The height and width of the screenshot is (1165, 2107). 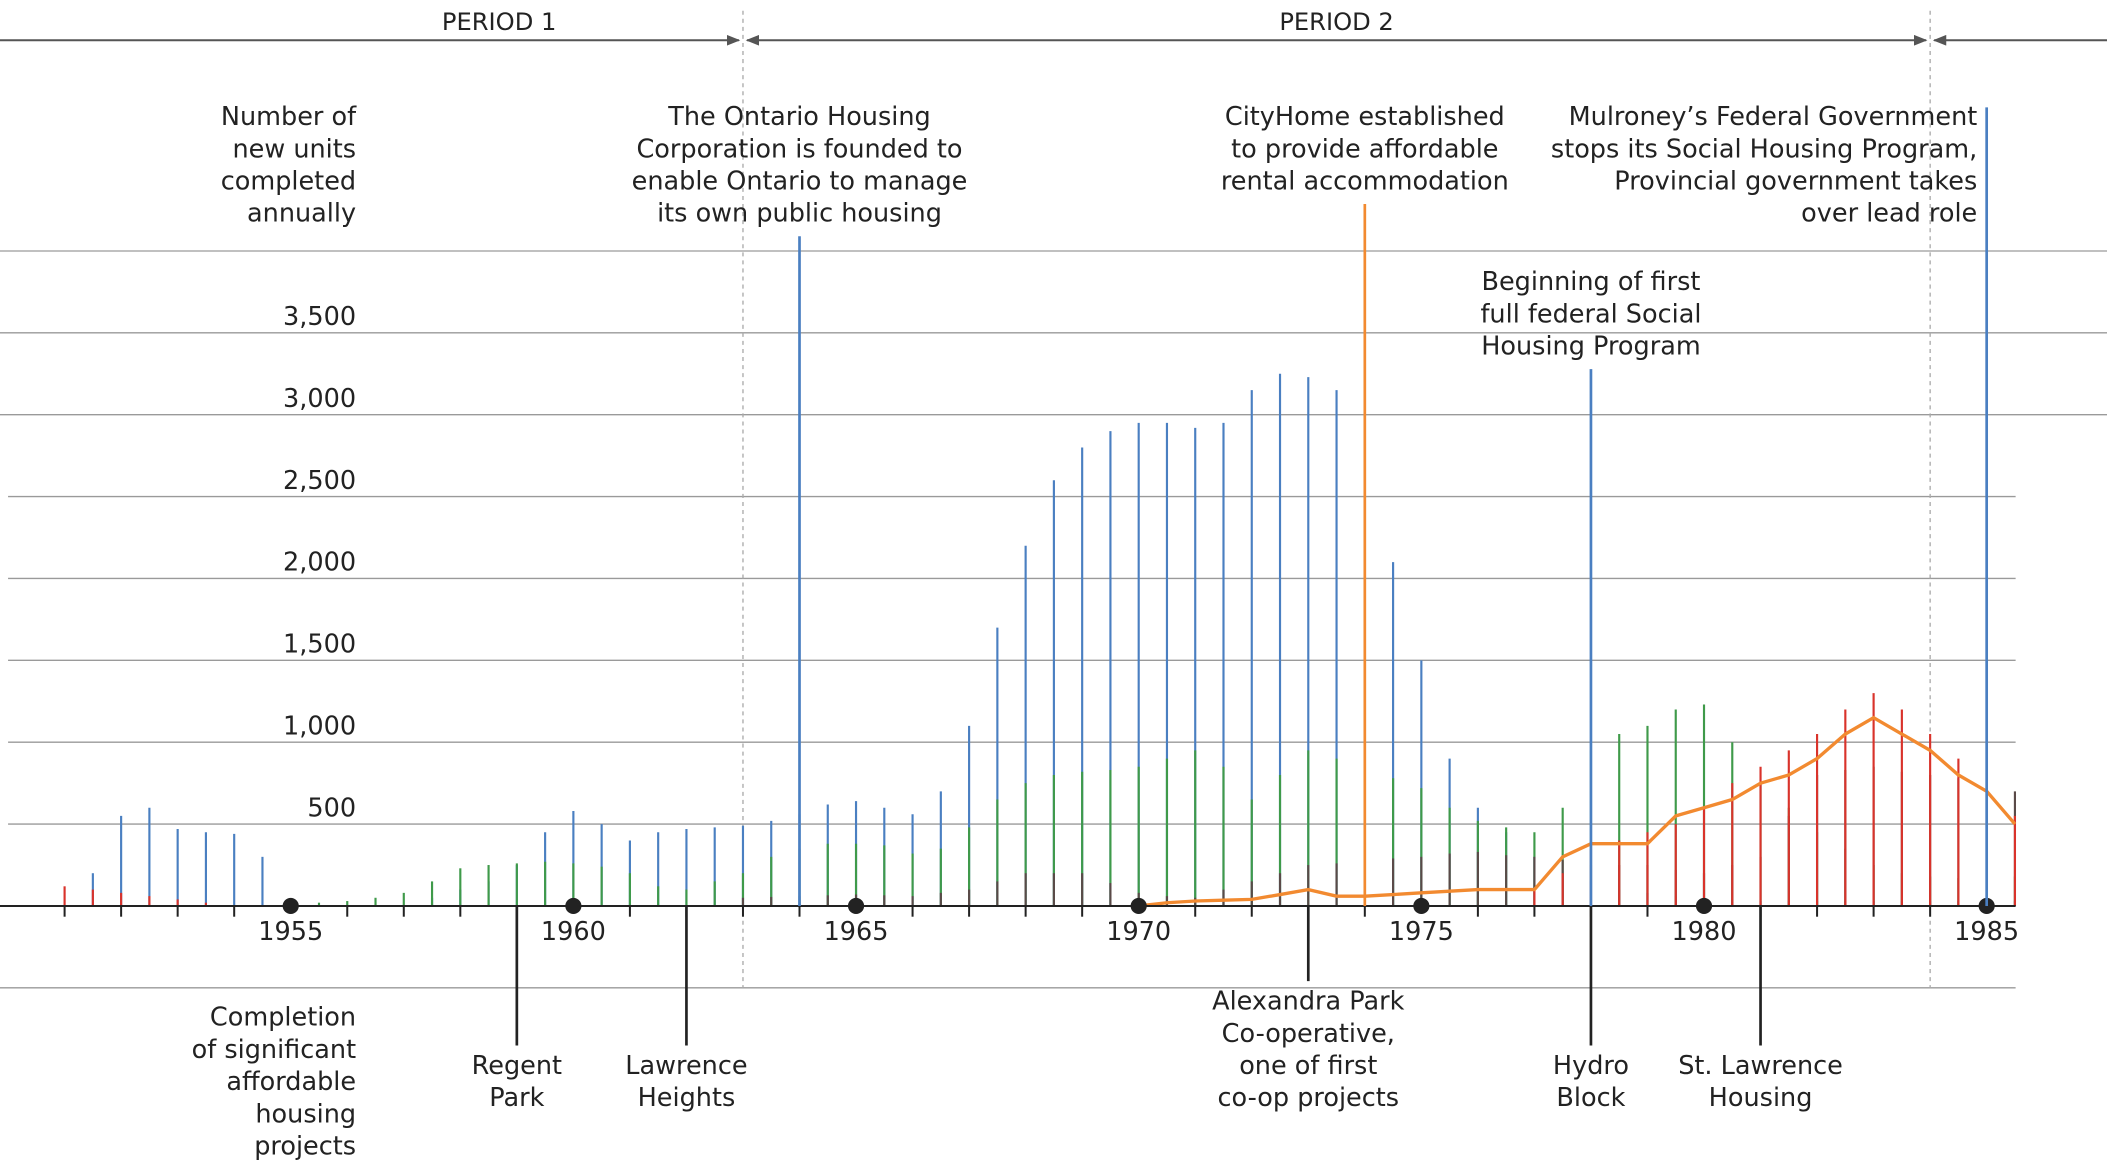 What do you see at coordinates (686, 1066) in the screenshot?
I see `project-label: Lawrence` at bounding box center [686, 1066].